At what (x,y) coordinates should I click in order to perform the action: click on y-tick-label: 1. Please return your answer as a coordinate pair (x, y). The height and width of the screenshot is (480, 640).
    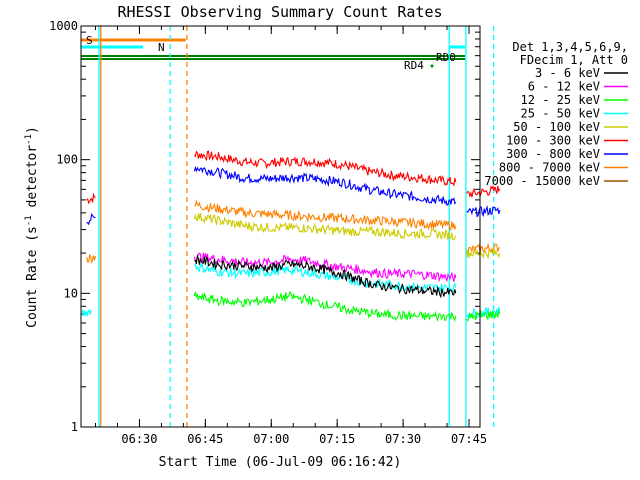
    Looking at the image, I should click on (74, 427).